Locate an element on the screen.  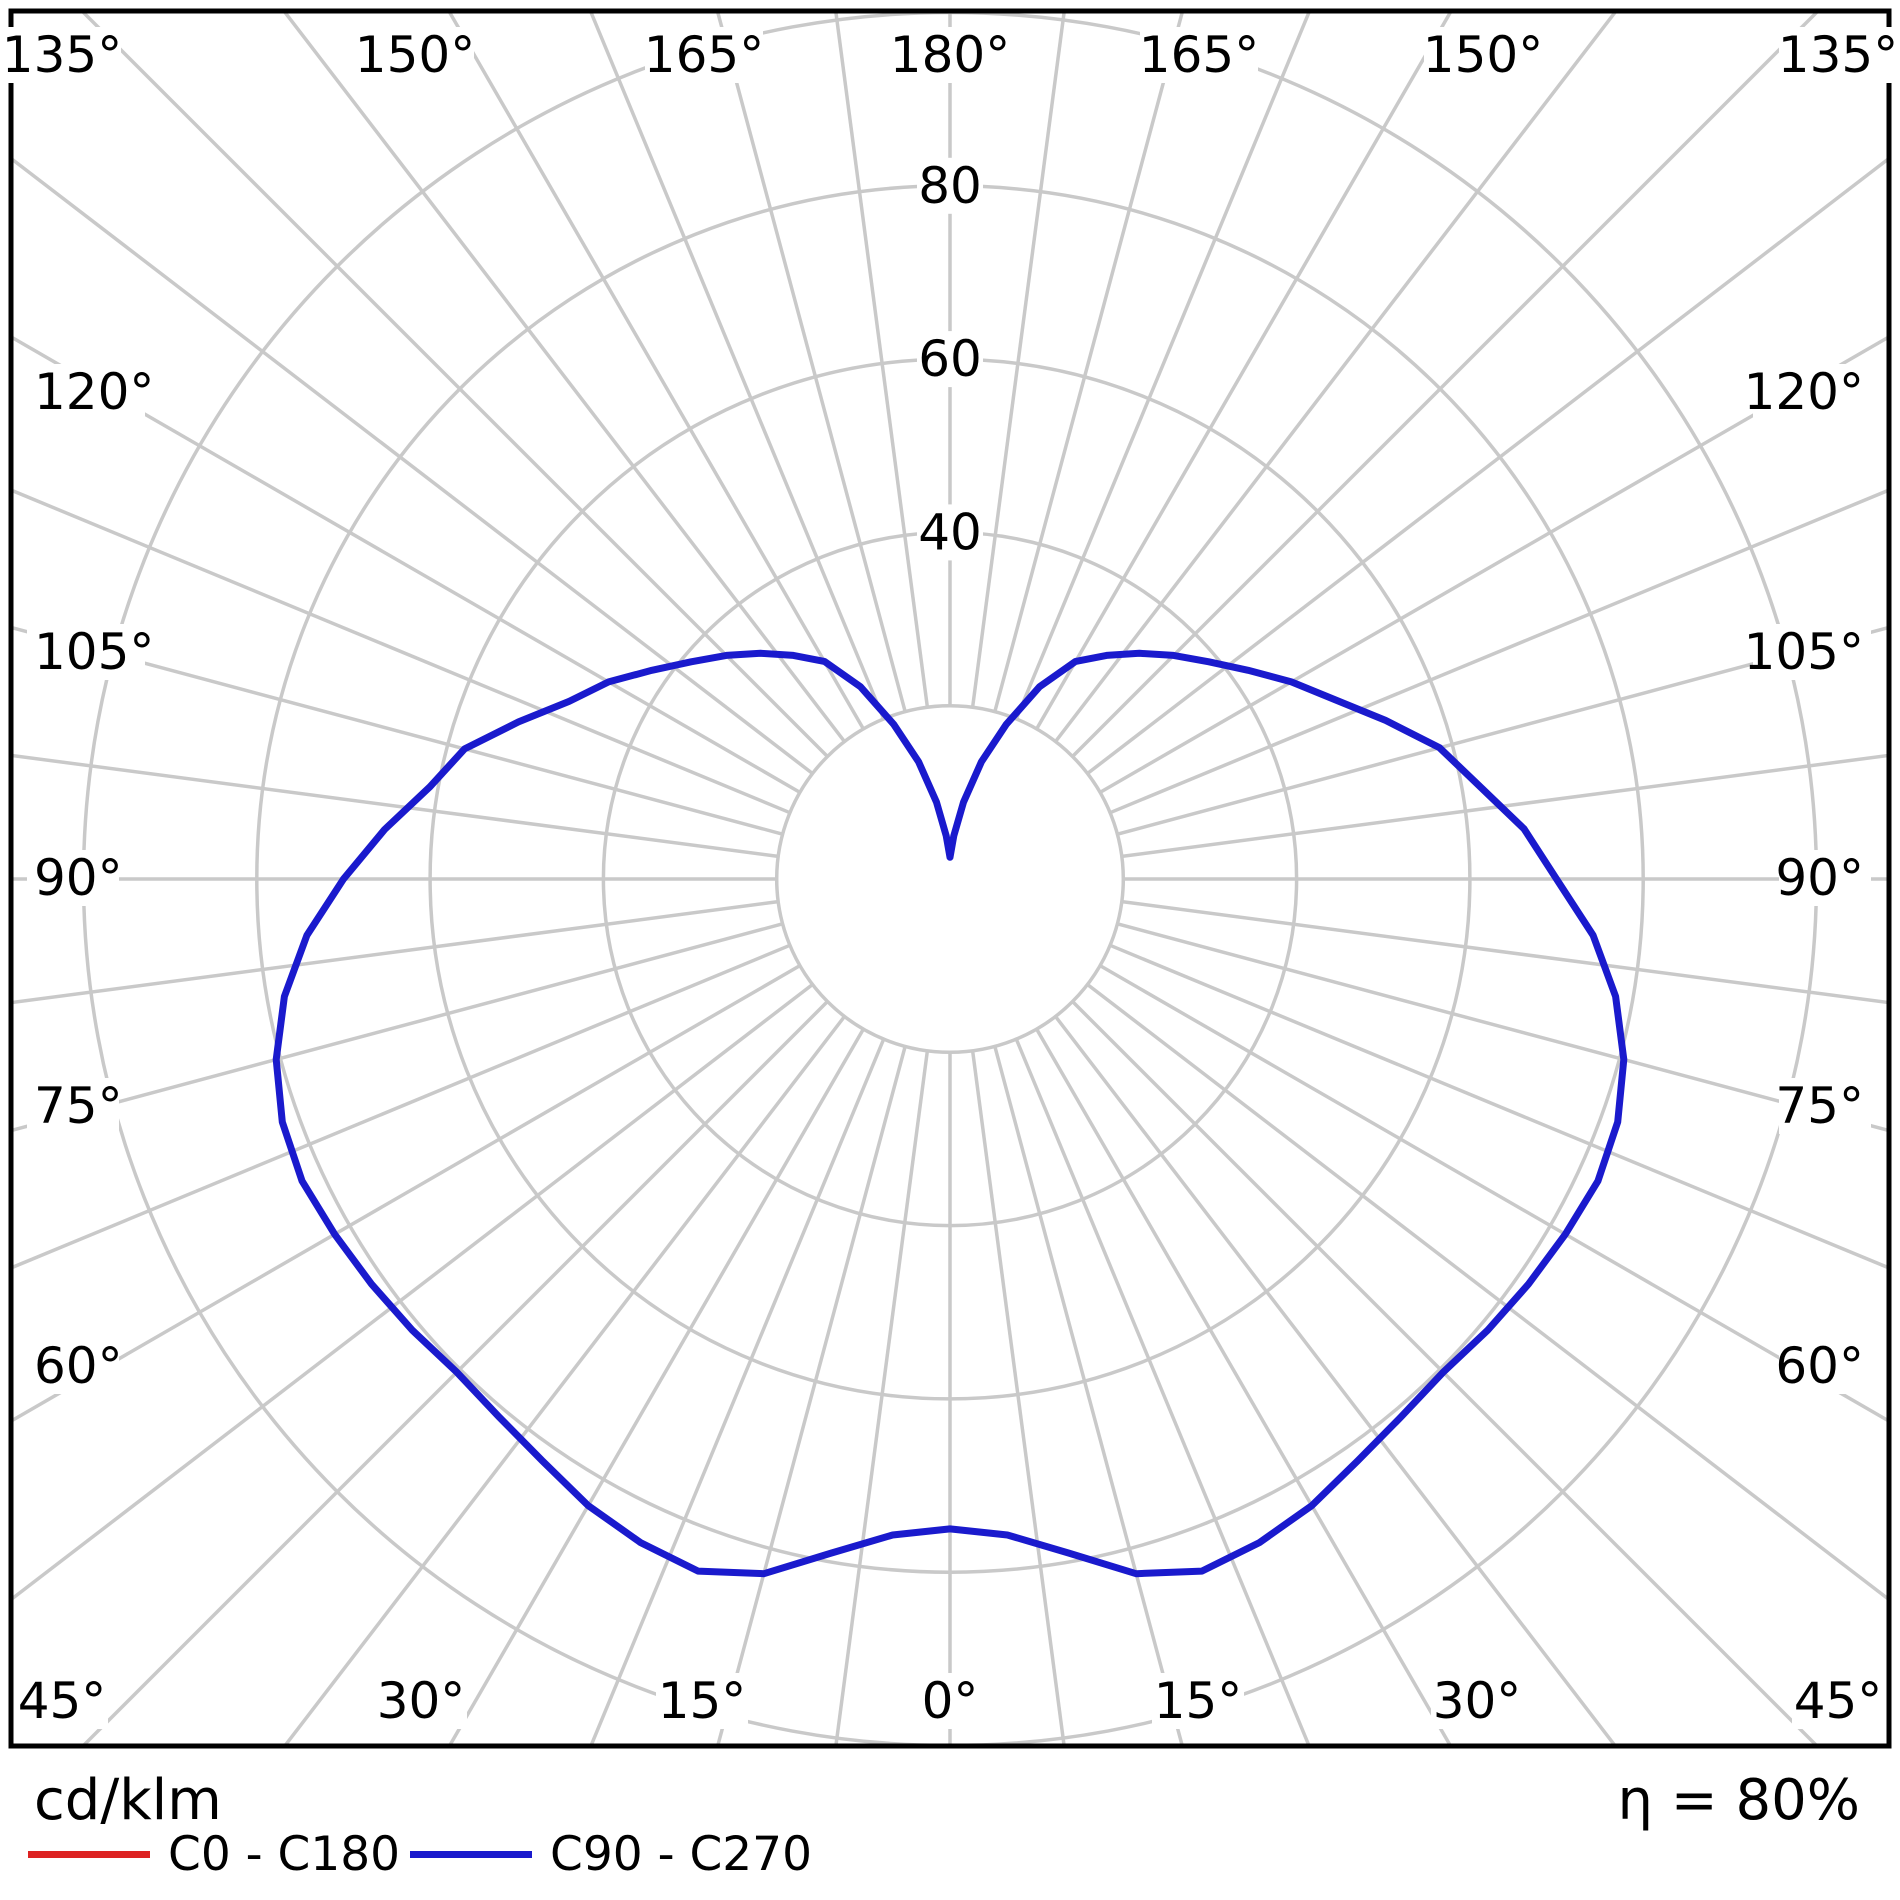
angle-label-left: 75° is located at coordinates (78, 1106).